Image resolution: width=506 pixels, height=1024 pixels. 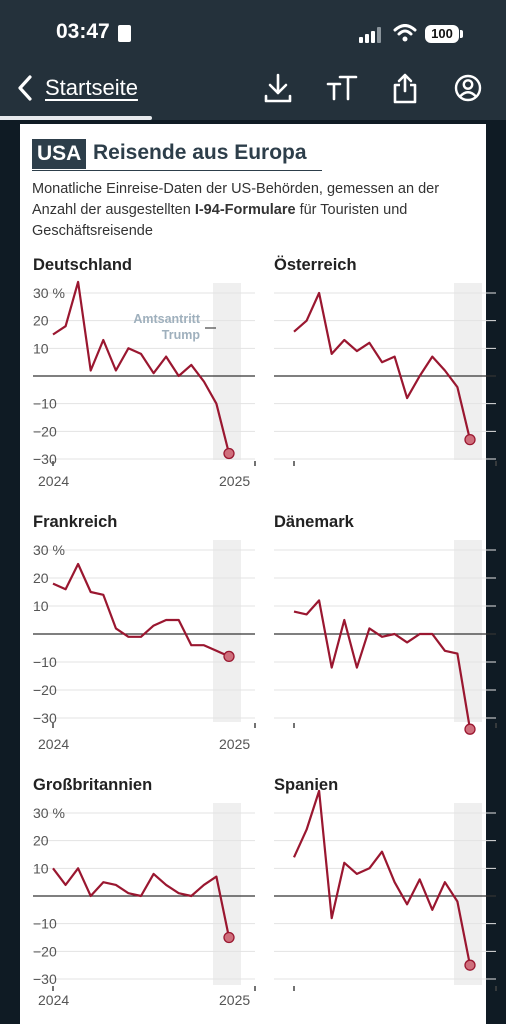 What do you see at coordinates (177, 170) in the screenshot?
I see `headline-underline` at bounding box center [177, 170].